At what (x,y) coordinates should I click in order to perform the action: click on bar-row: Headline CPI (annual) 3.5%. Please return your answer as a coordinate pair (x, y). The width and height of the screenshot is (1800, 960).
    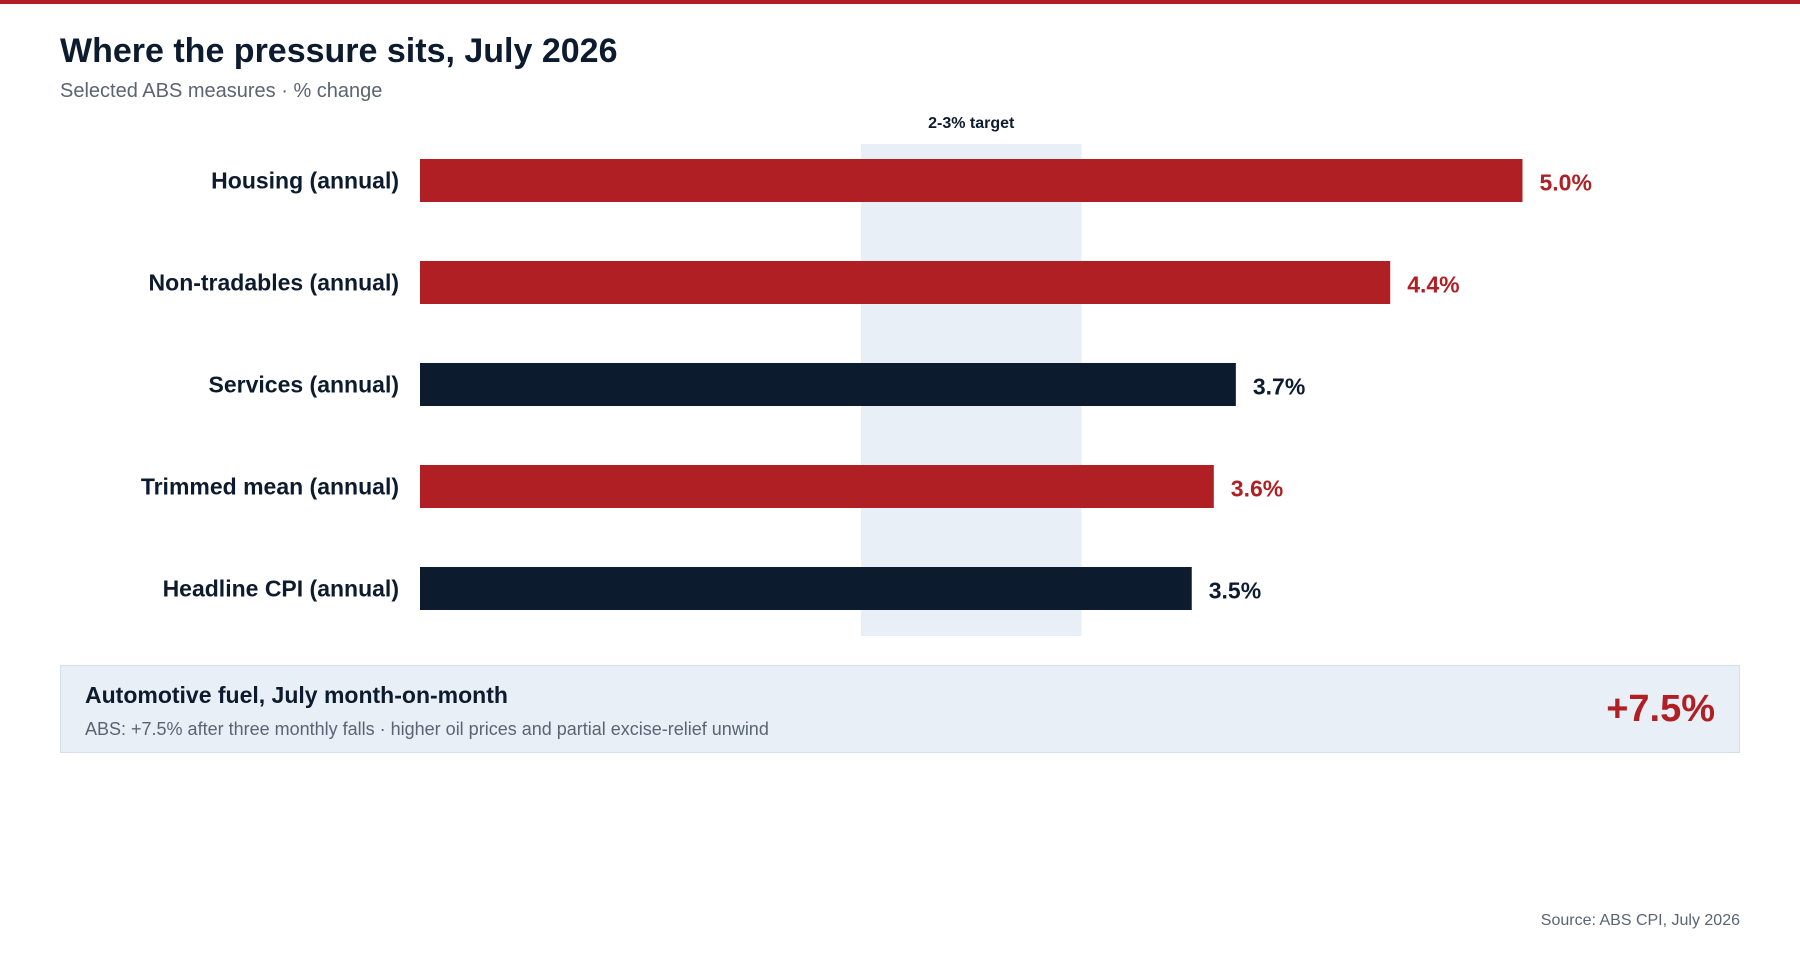
    Looking at the image, I should click on (712, 588).